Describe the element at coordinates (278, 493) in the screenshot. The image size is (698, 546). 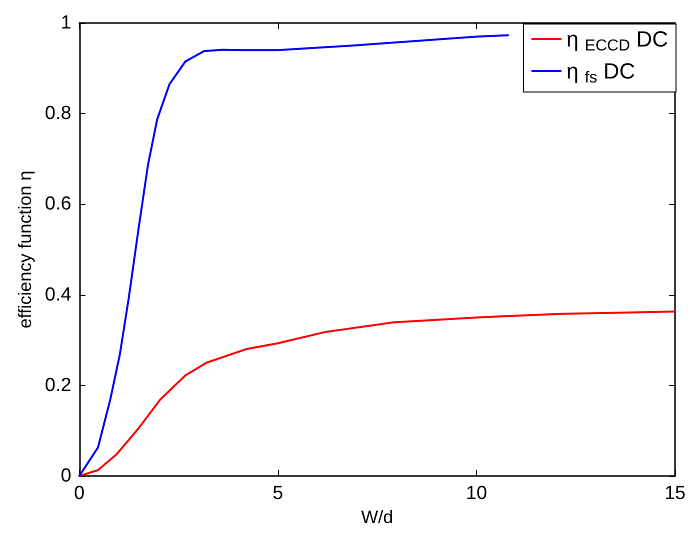
I see `x-tick-label: 5` at that location.